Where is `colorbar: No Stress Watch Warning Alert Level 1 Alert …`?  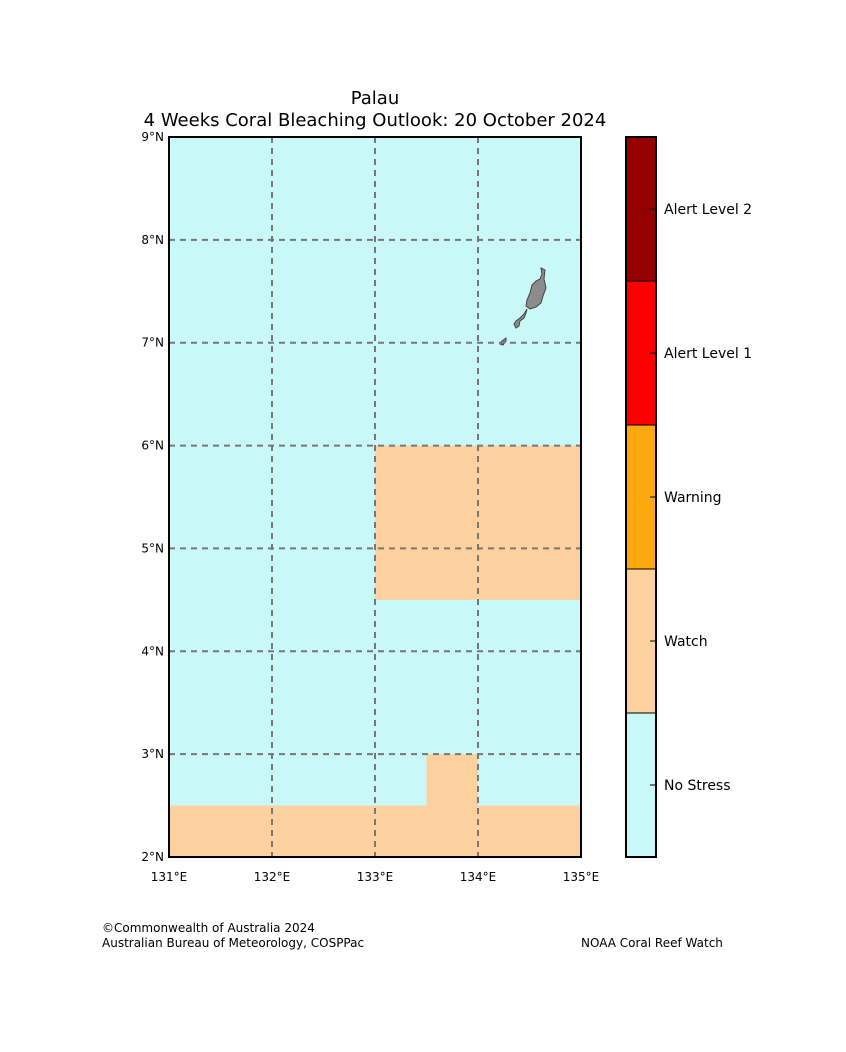 colorbar: No Stress Watch Warning Alert Level 1 Alert … is located at coordinates (688, 497).